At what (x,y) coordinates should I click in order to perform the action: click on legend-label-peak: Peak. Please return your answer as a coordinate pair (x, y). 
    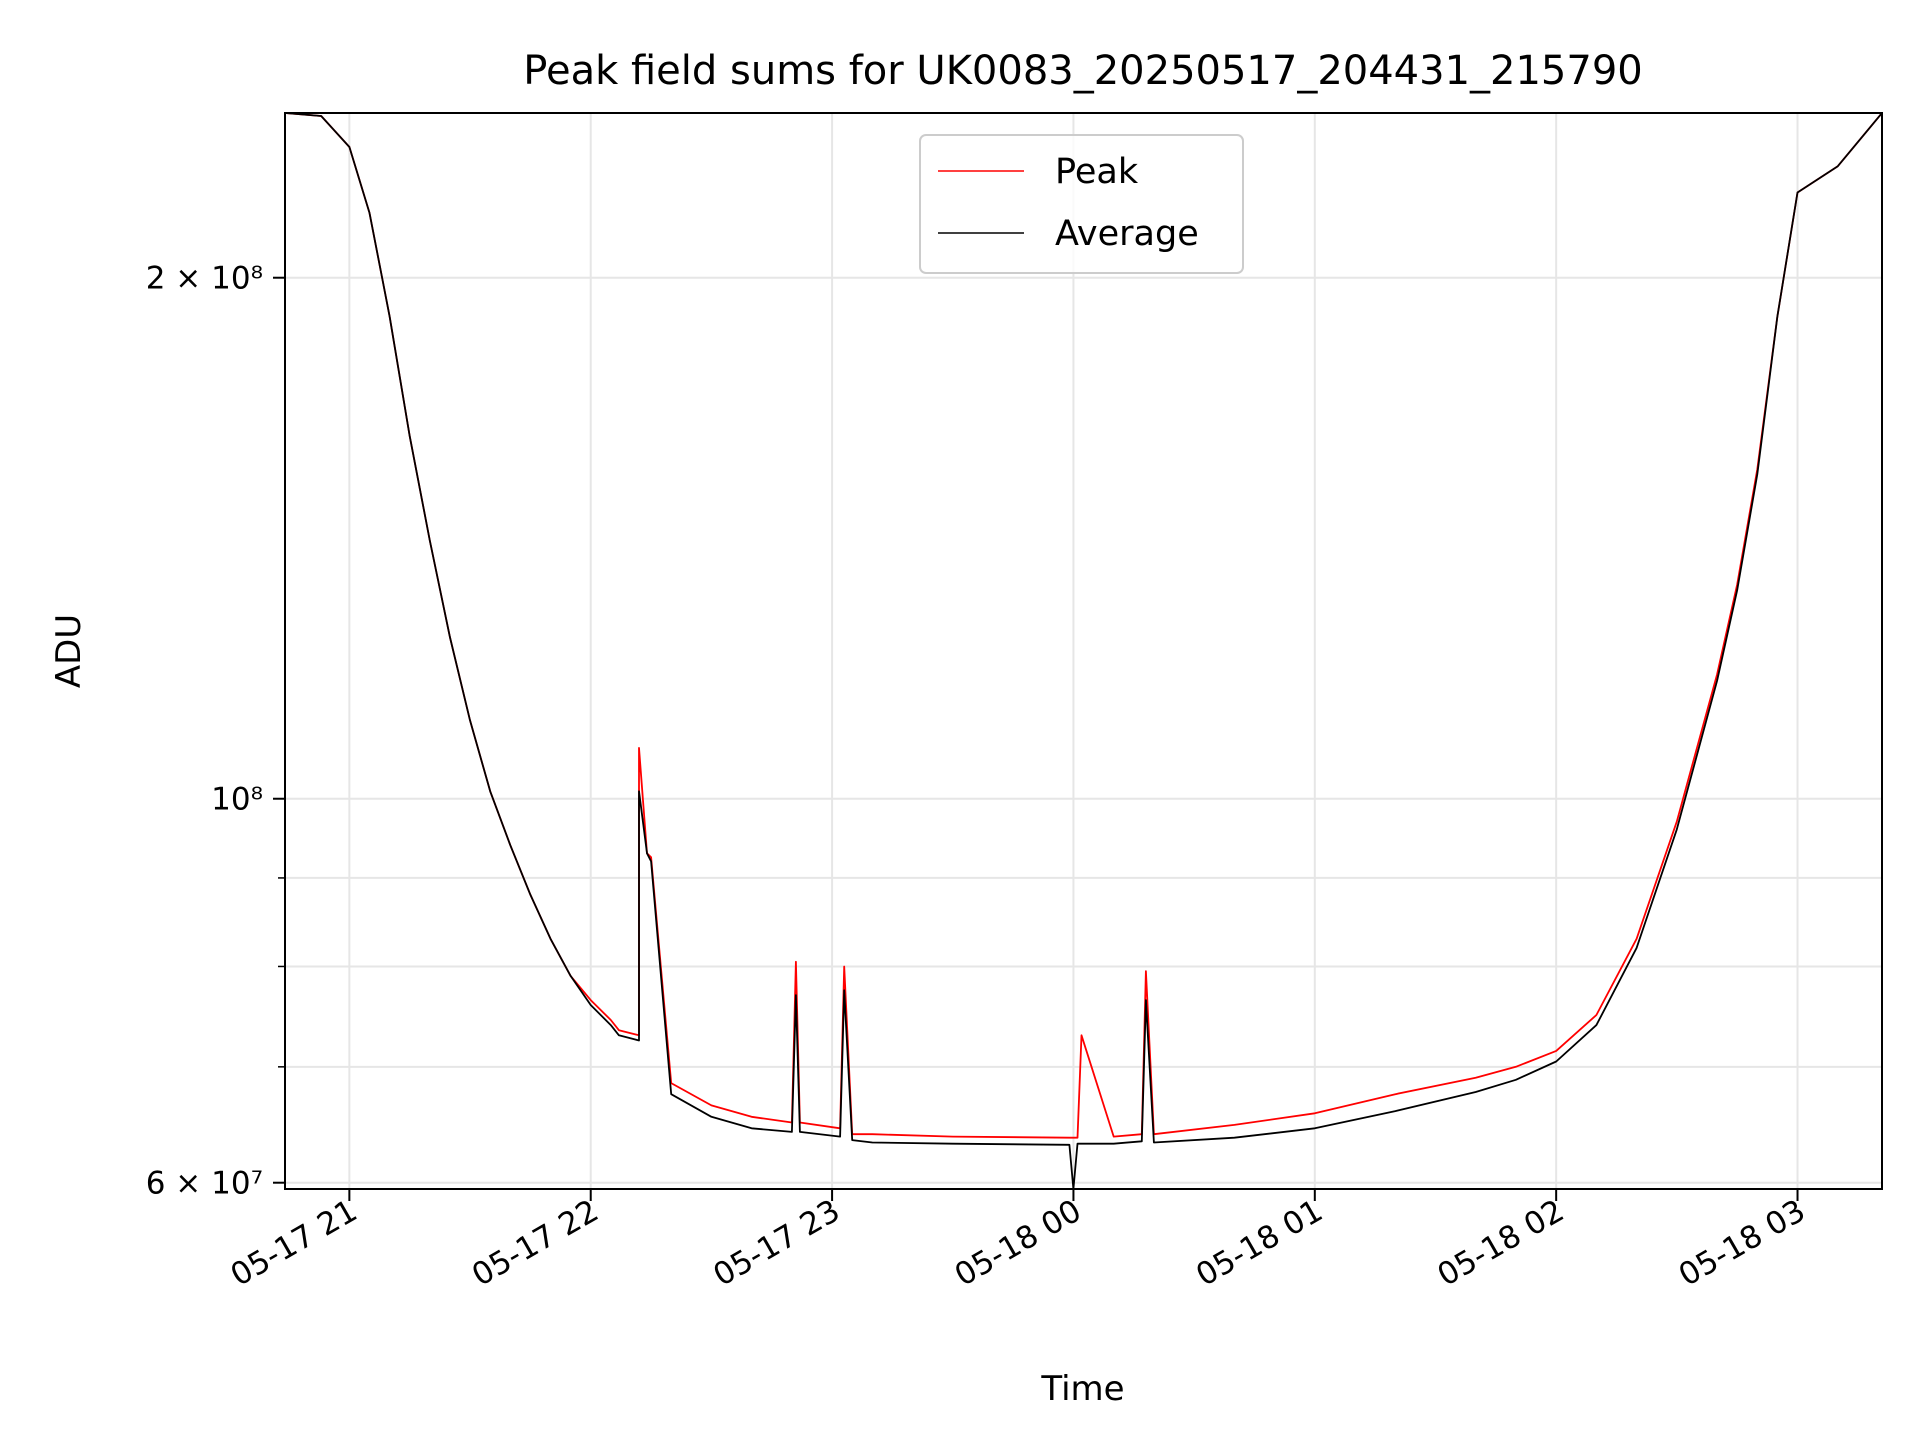
    Looking at the image, I should click on (1097, 172).